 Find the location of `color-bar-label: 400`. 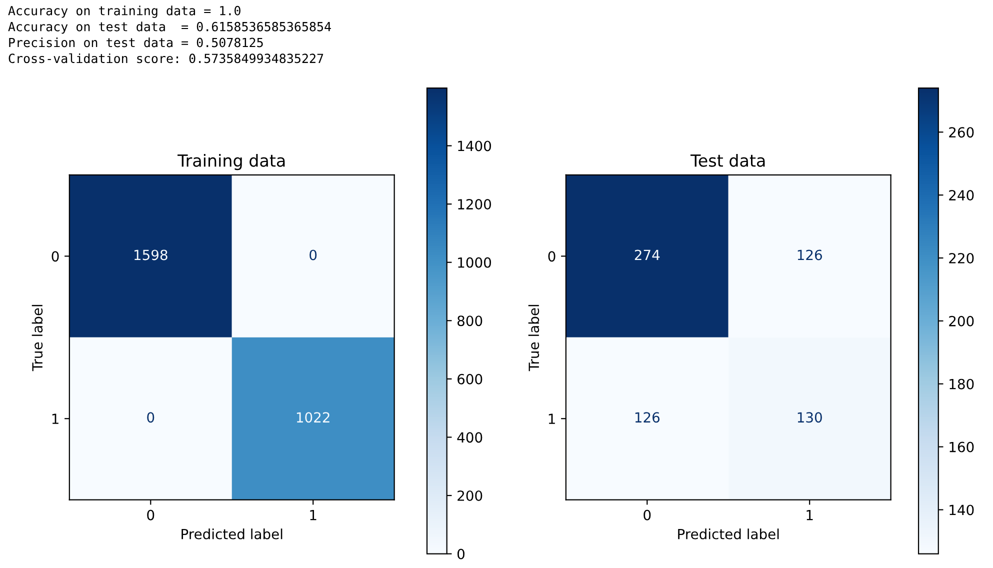

color-bar-label: 400 is located at coordinates (469, 437).